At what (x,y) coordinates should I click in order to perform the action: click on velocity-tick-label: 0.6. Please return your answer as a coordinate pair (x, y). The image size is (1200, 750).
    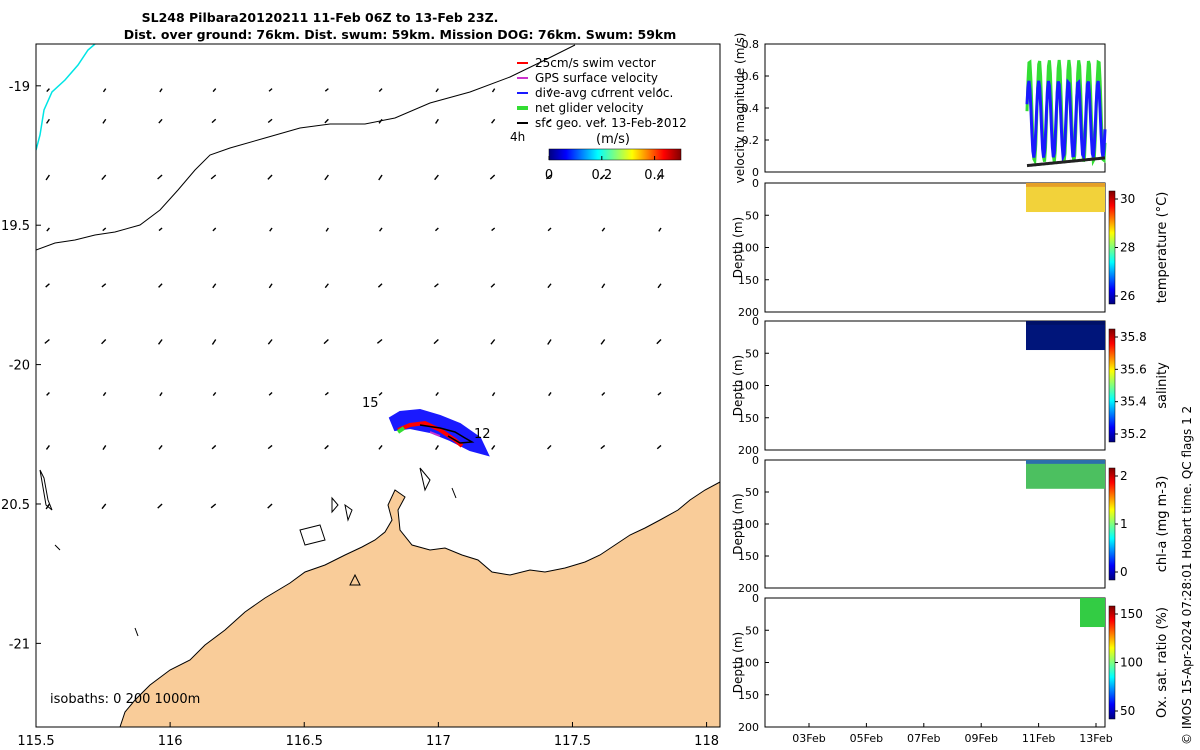
    Looking at the image, I should click on (751, 76).